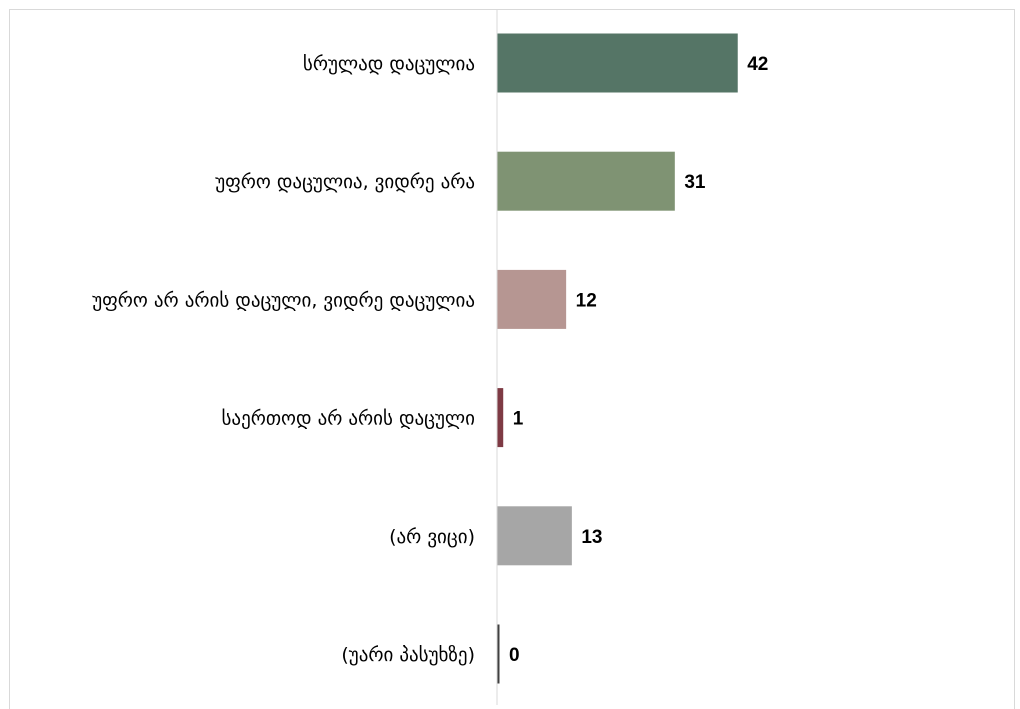  I want to click on category-label: (უარი პასუხზე), so click(408, 655).